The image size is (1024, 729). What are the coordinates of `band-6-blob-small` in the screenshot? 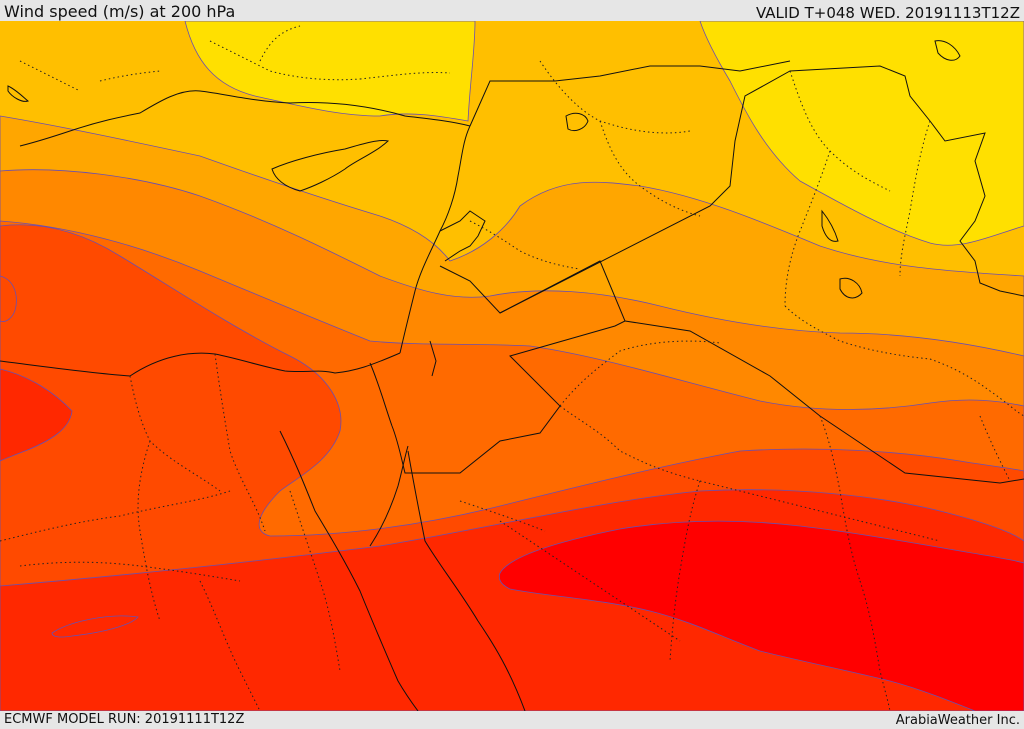 It's located at (95, 626).